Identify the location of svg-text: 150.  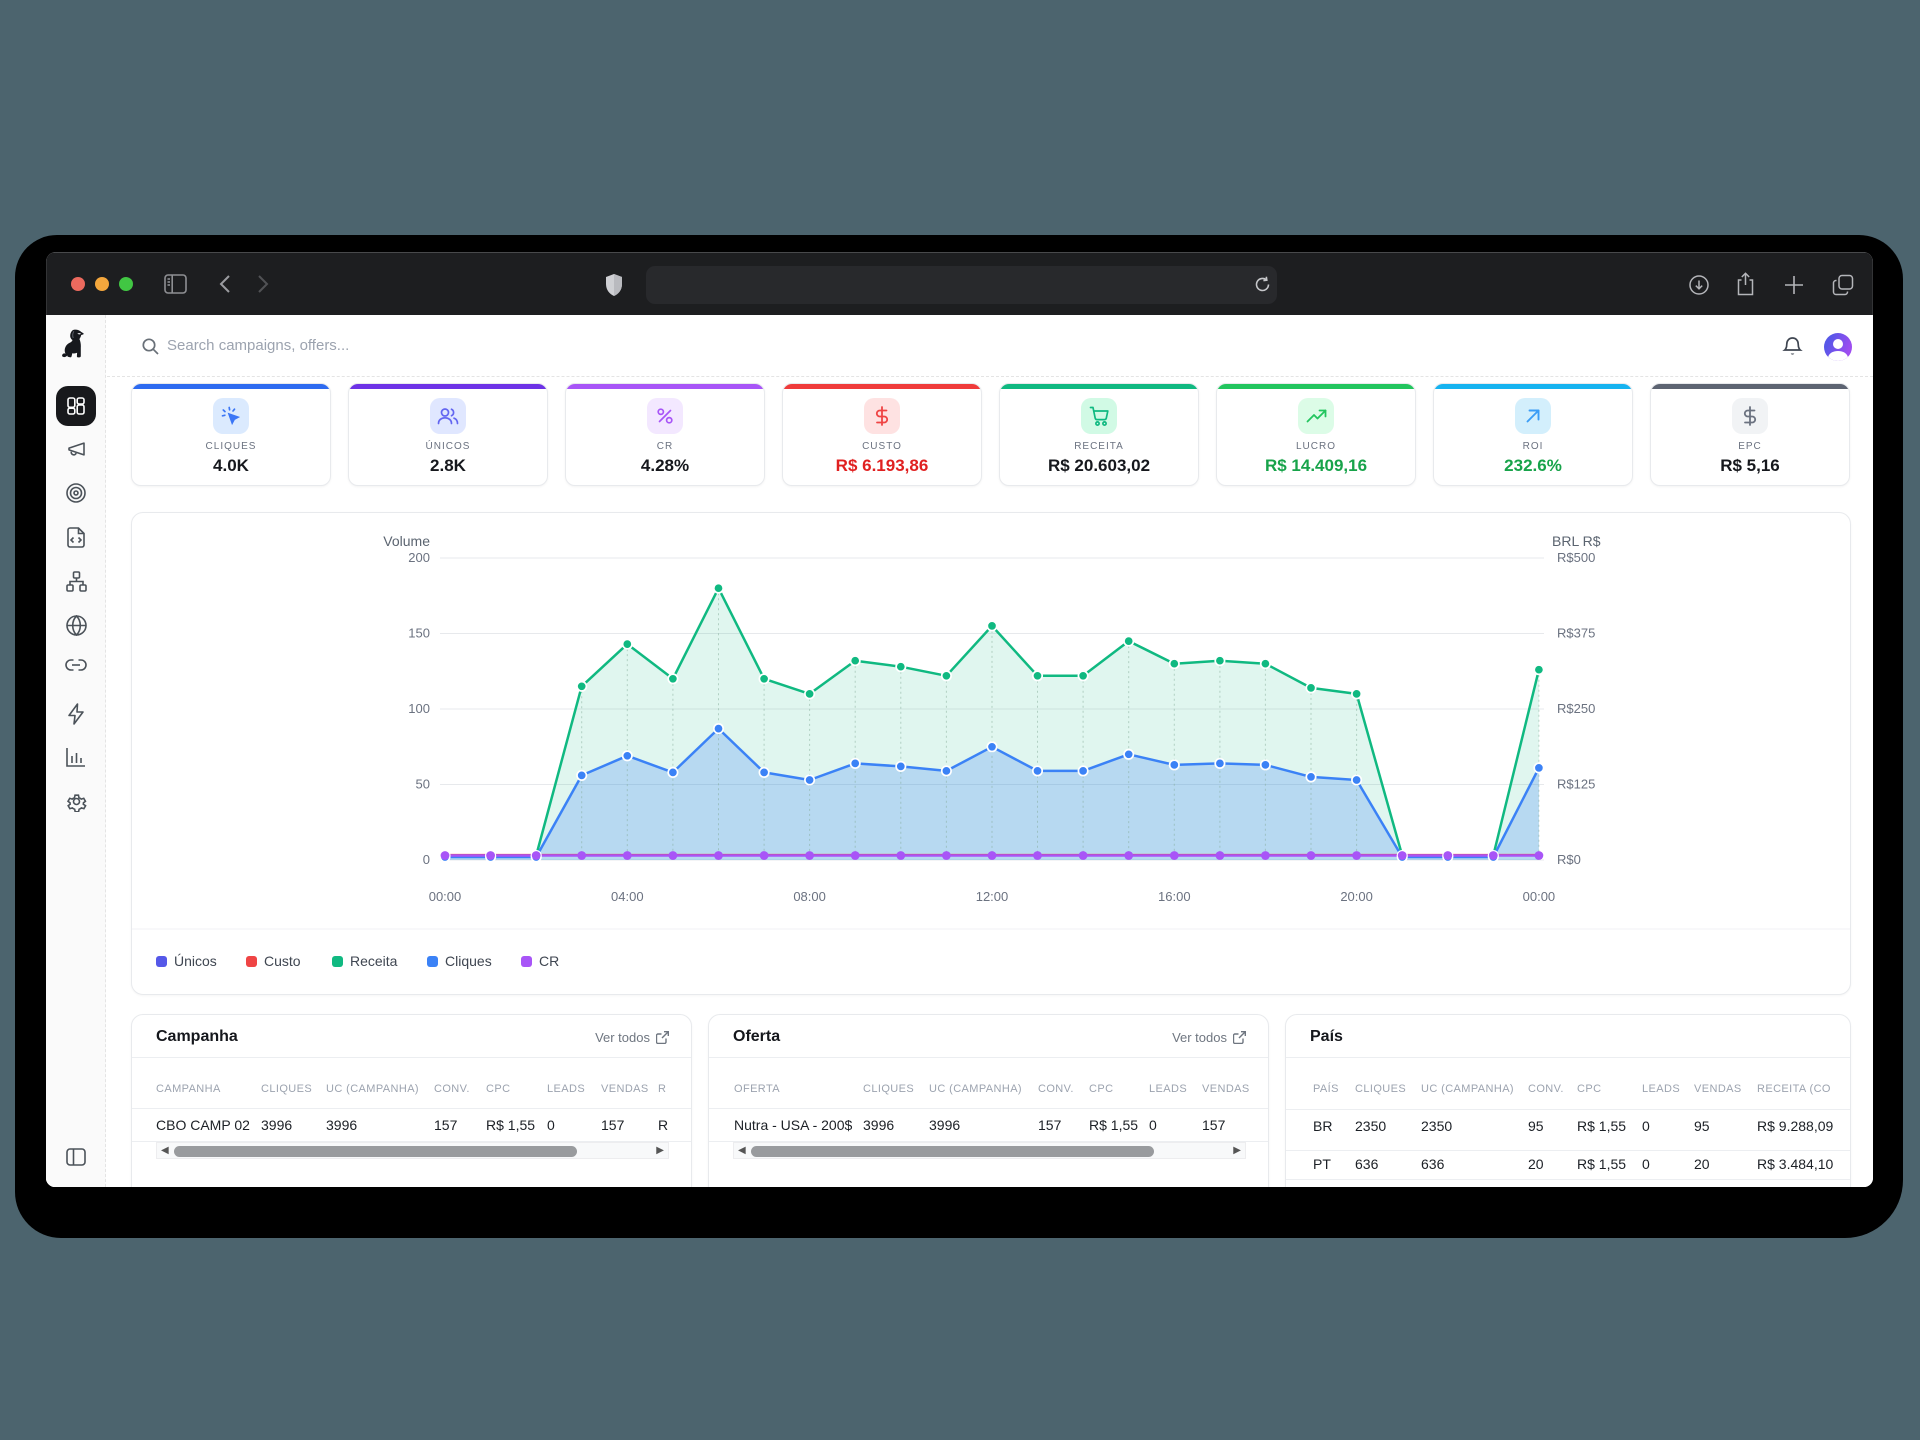
(419, 633).